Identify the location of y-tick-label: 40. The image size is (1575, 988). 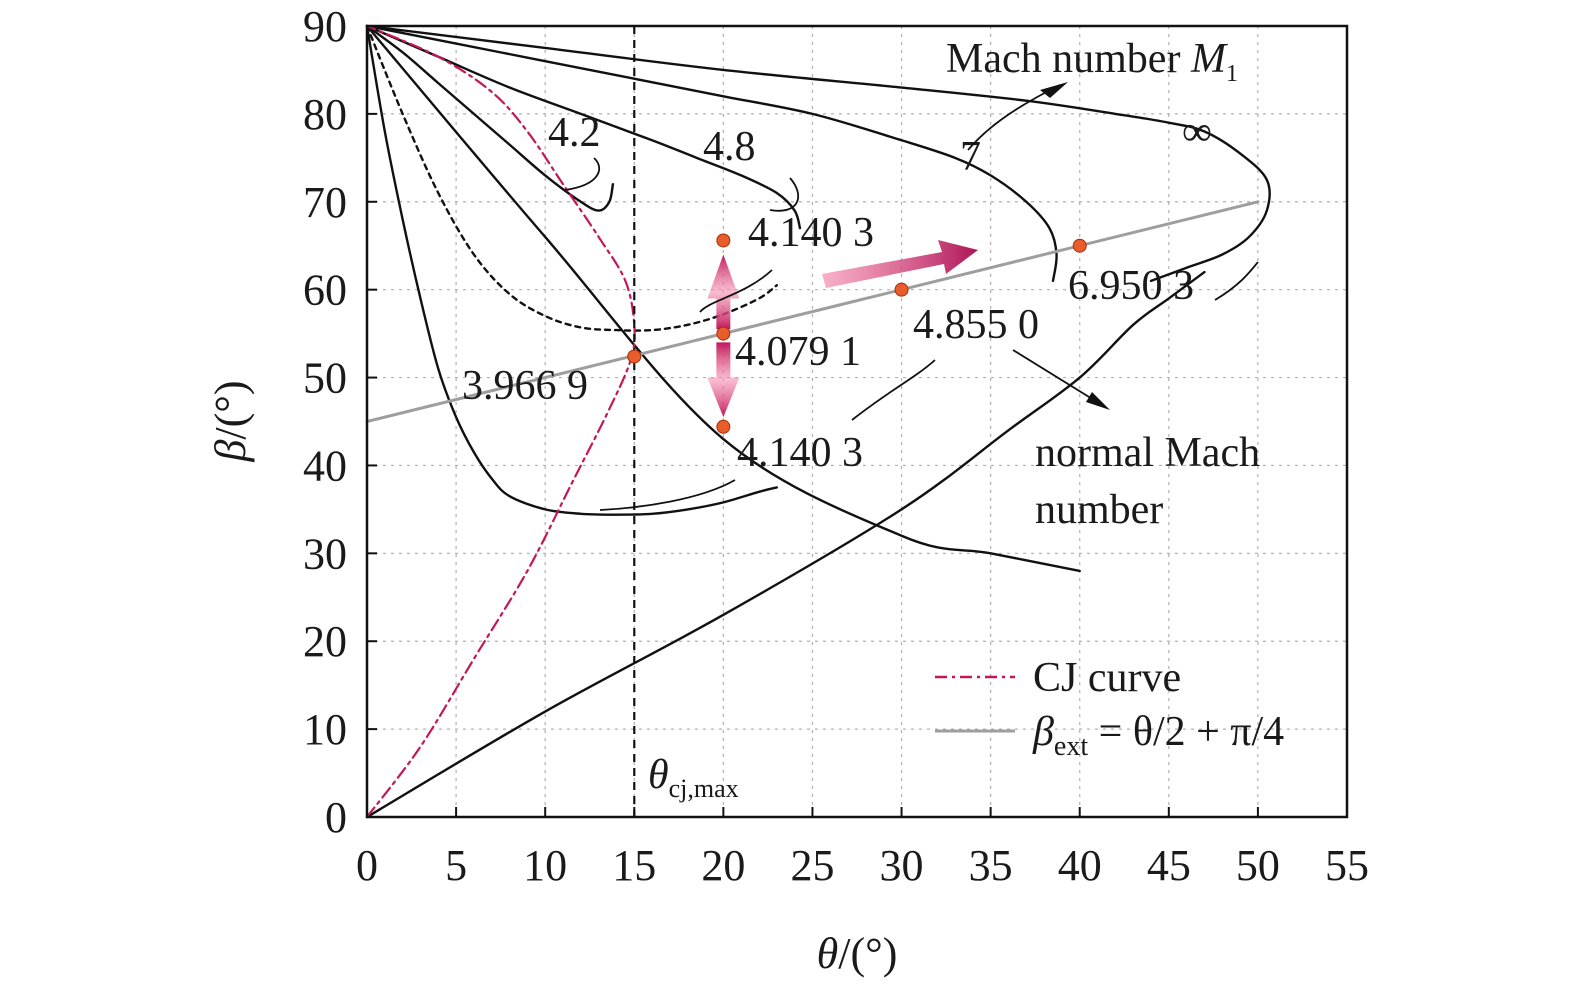
(325, 465).